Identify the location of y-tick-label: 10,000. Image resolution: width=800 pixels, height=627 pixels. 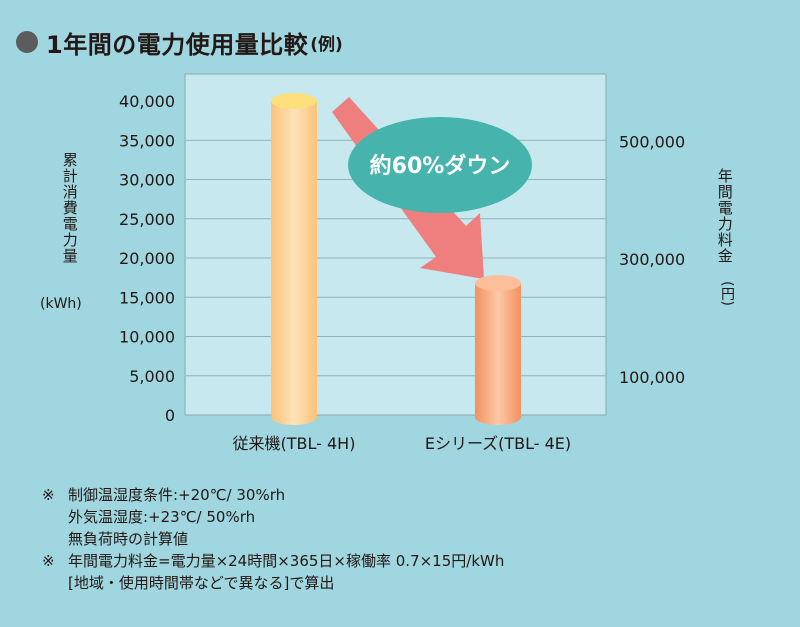
(147, 337).